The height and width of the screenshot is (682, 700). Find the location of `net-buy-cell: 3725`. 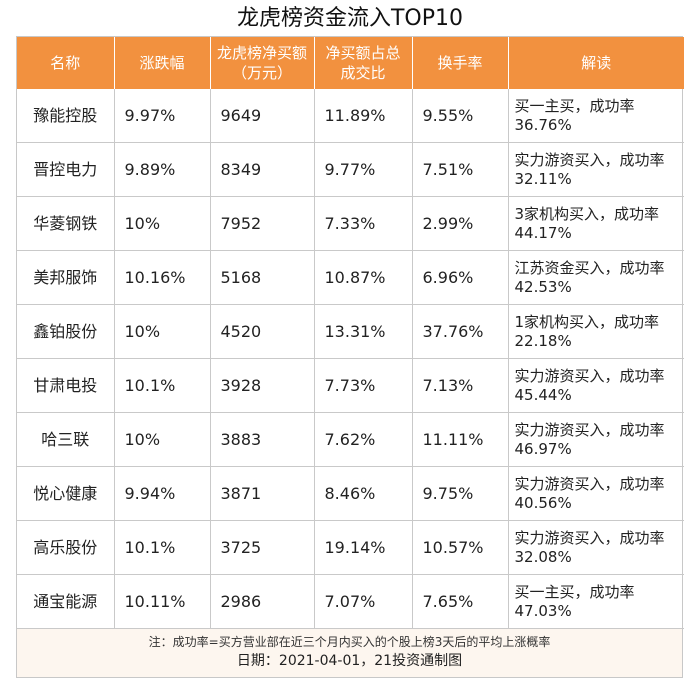

net-buy-cell: 3725 is located at coordinates (262, 547).